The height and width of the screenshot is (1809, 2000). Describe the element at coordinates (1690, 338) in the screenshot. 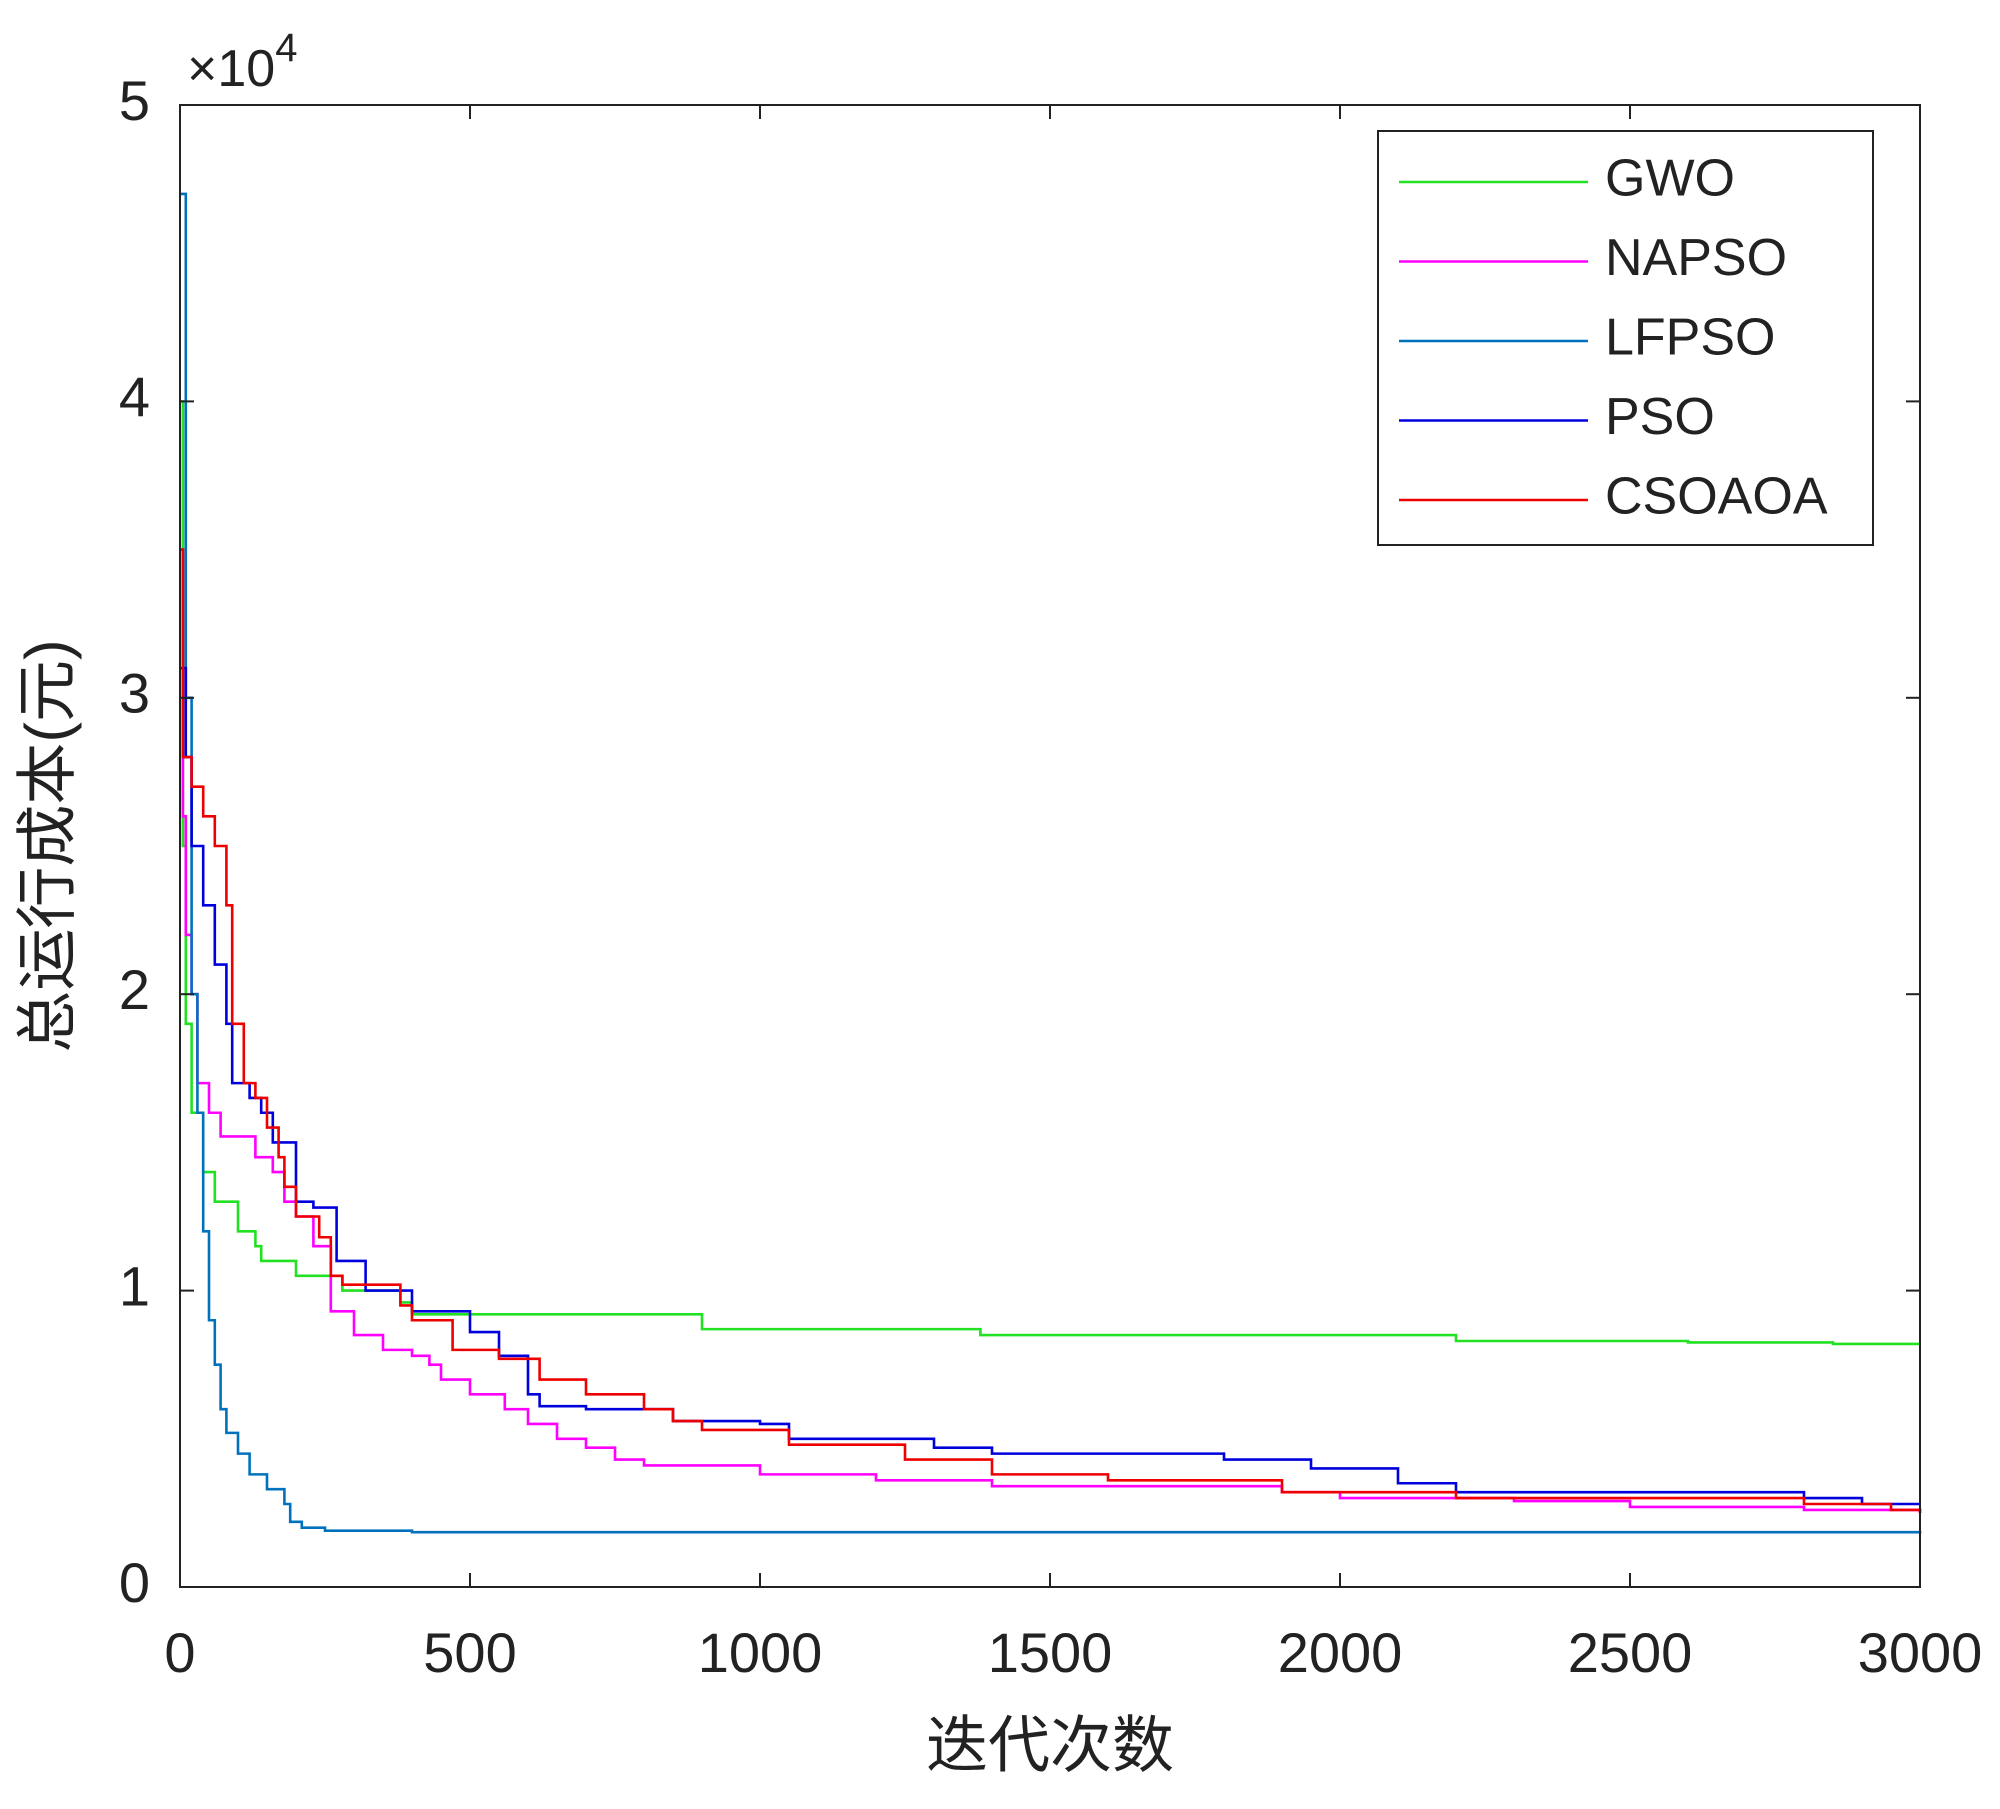

I see `legend-label: LFPSO` at that location.